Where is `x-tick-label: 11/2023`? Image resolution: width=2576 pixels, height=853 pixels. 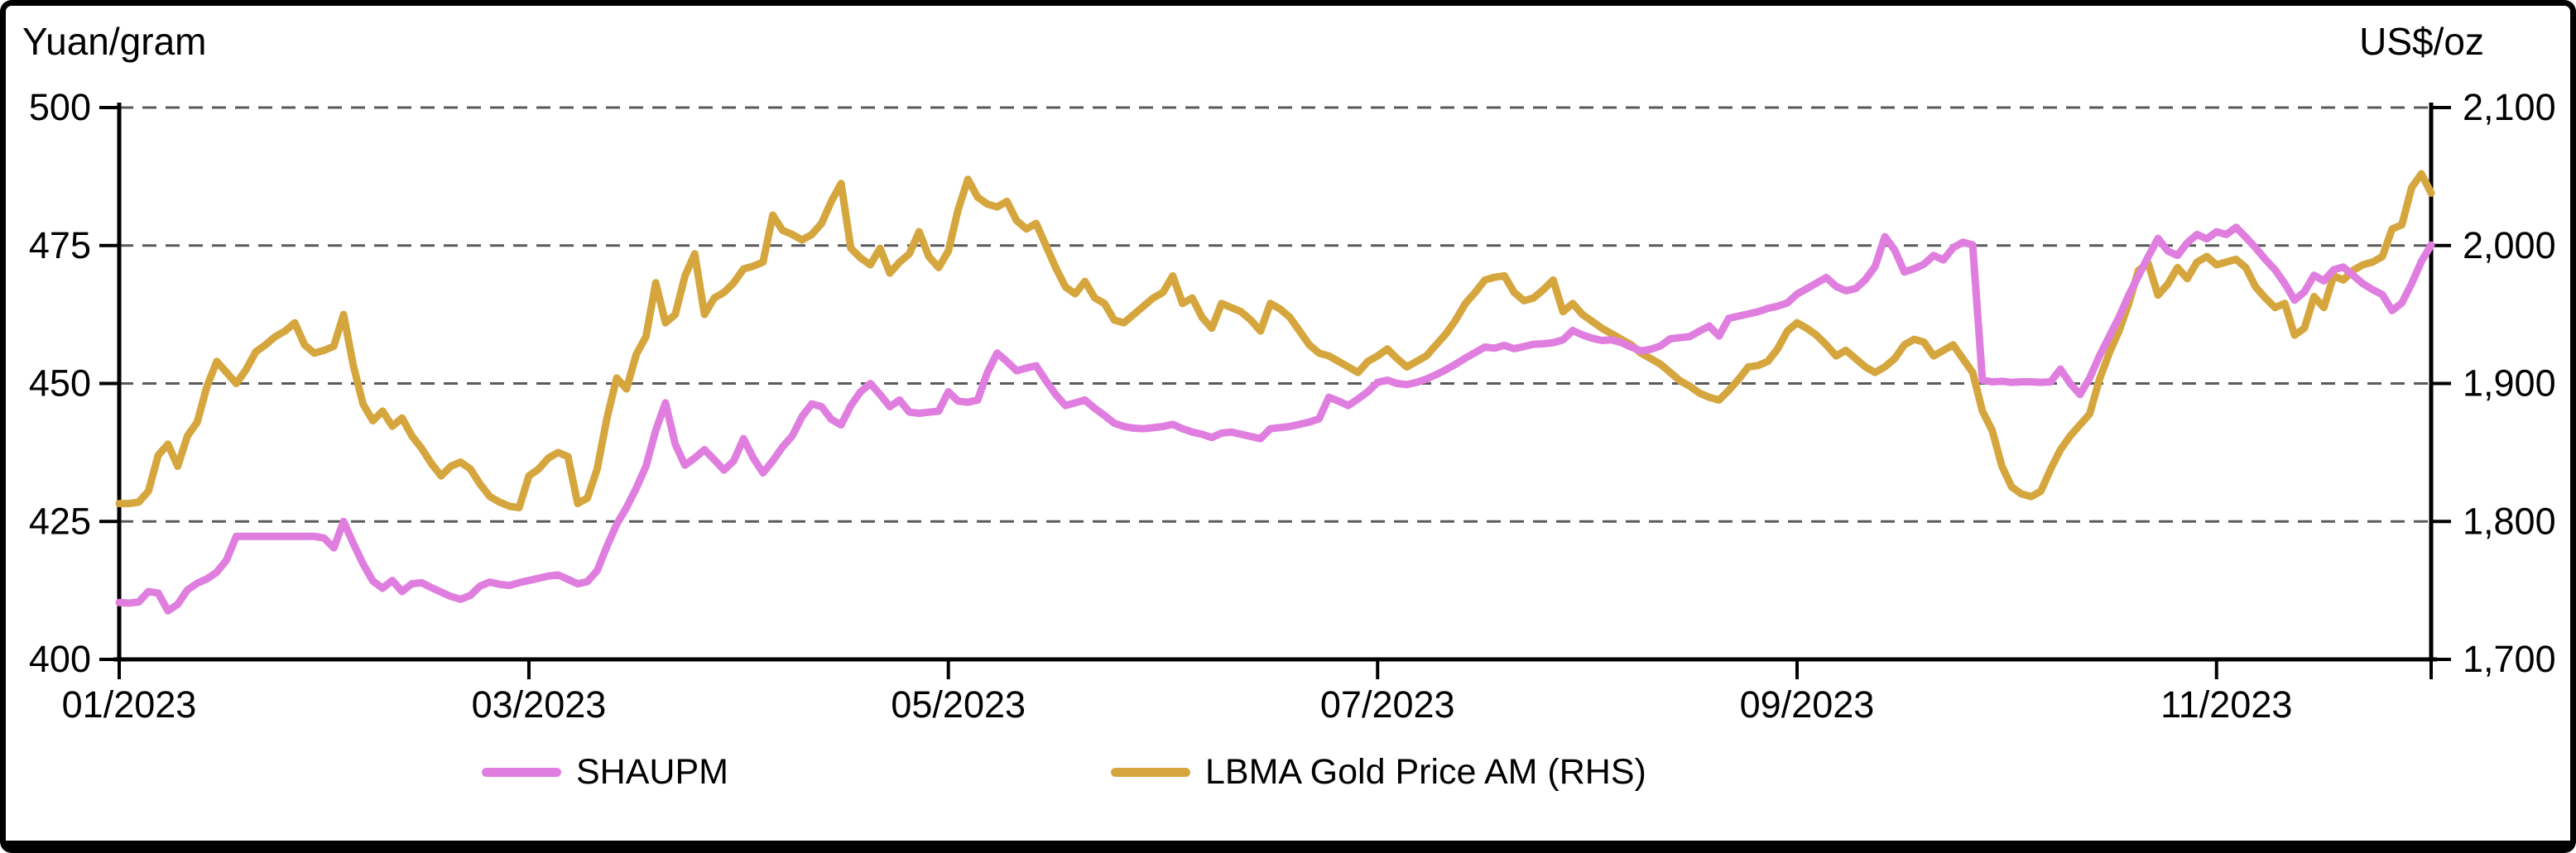
x-tick-label: 11/2023 is located at coordinates (2226, 704).